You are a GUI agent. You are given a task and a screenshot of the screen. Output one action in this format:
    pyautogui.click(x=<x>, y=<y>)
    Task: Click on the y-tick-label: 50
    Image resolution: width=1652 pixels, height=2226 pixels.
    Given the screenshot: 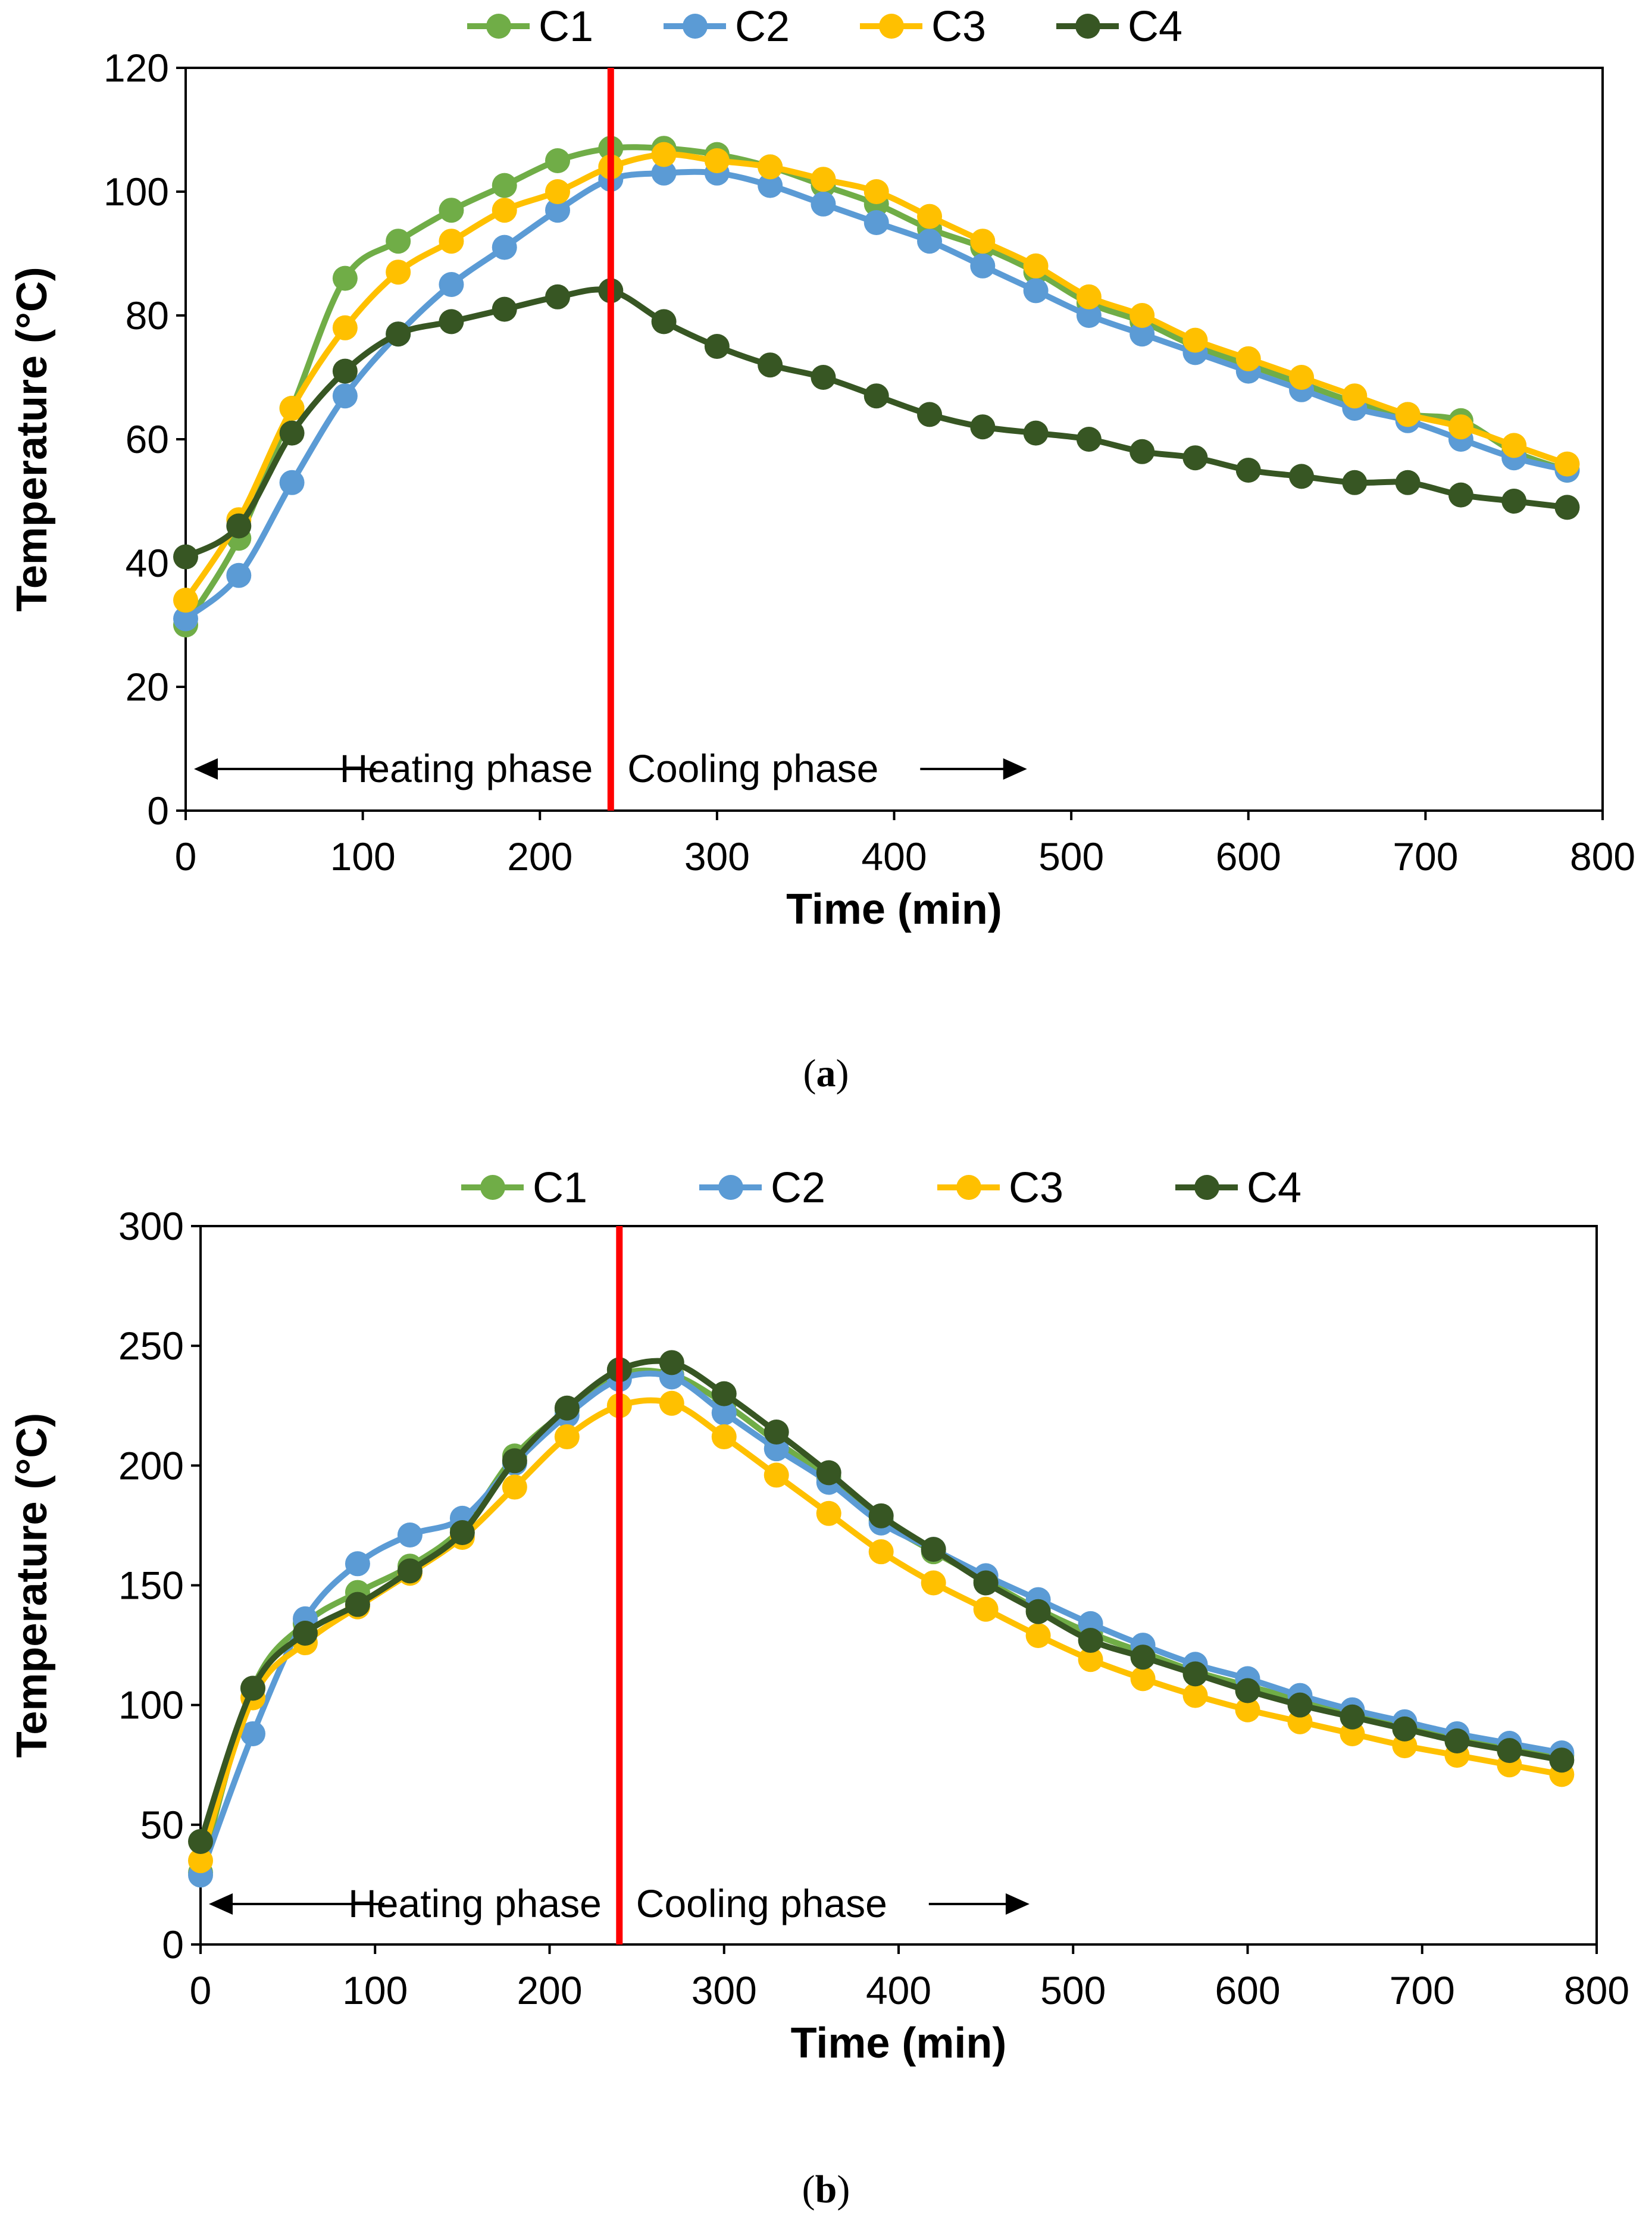 What is the action you would take?
    pyautogui.click(x=162, y=1825)
    